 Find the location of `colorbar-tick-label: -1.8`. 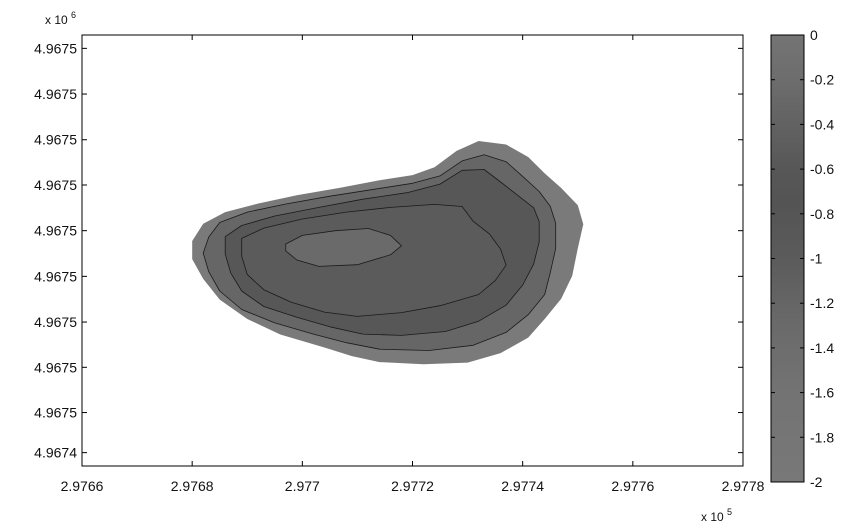

colorbar-tick-label: -1.8 is located at coordinates (822, 437).